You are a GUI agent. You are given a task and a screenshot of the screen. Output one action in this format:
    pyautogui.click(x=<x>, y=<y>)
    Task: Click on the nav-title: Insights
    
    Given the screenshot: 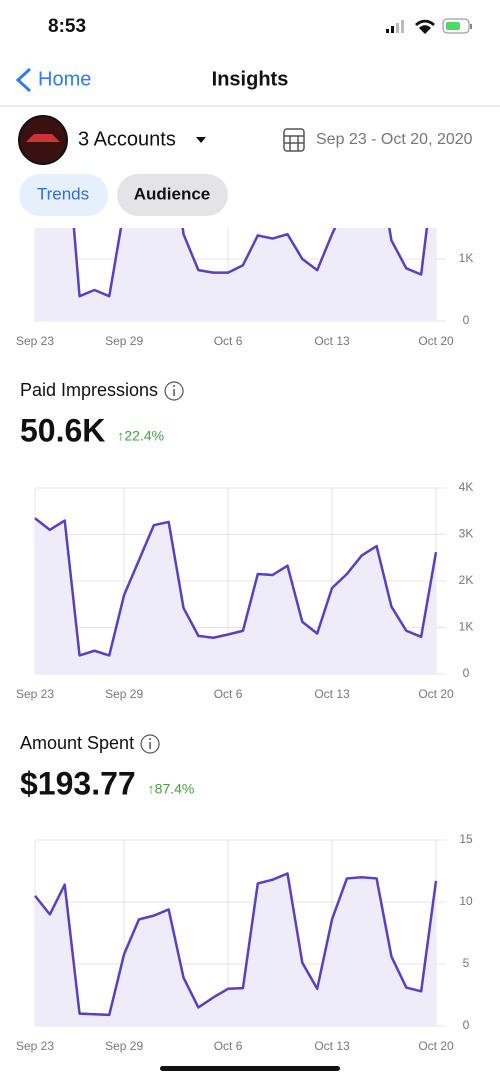 What is the action you would take?
    pyautogui.click(x=250, y=79)
    